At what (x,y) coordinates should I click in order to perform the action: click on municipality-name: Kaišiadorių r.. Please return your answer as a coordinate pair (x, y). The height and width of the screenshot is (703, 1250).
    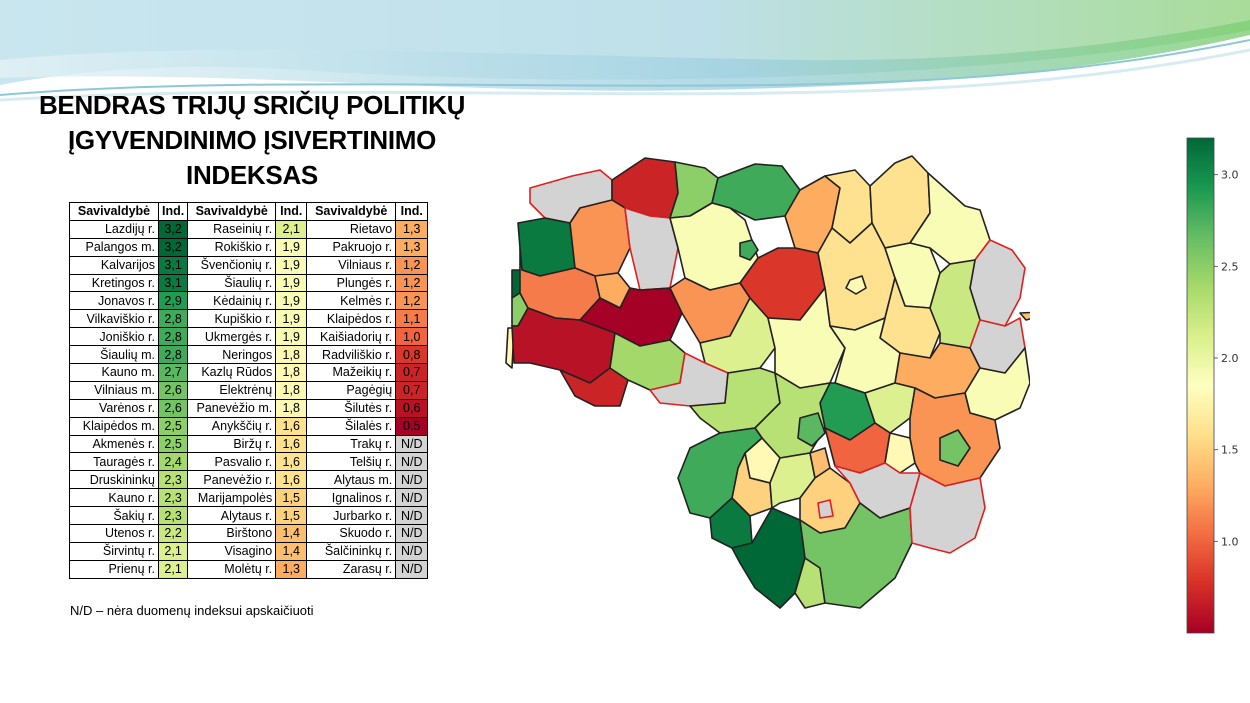
    Looking at the image, I should click on (351, 337).